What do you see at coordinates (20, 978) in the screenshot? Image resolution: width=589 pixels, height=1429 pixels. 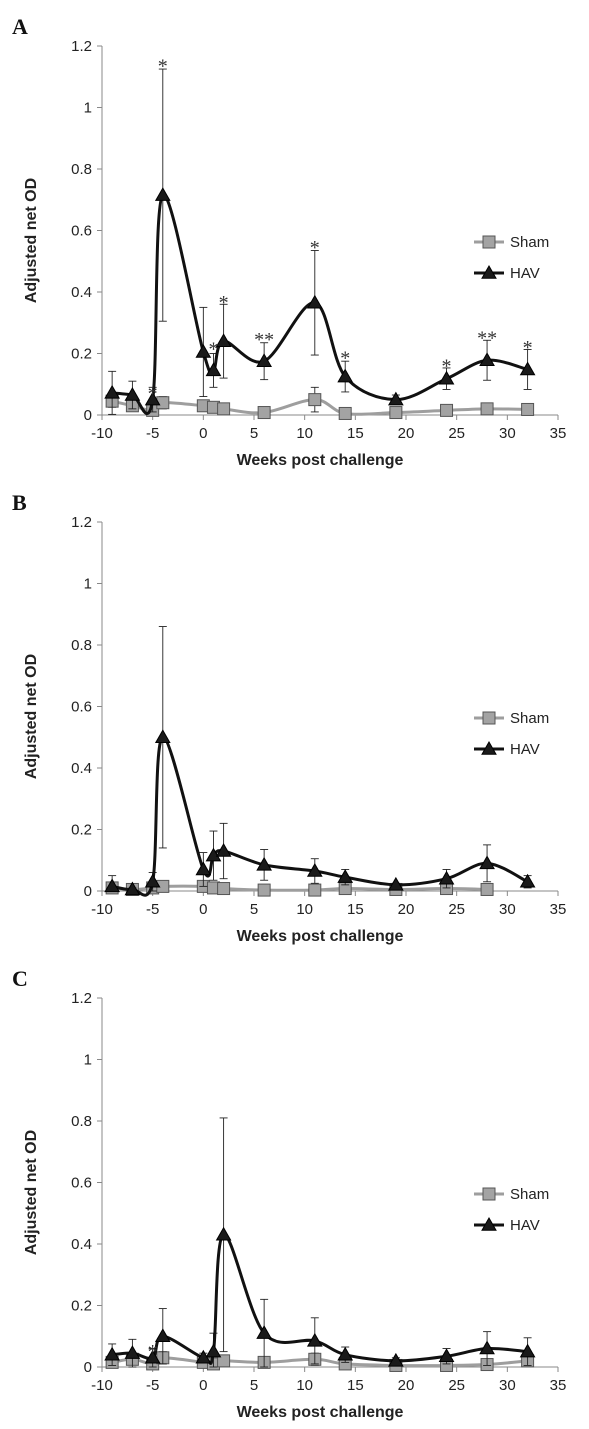 I see `panel-letter: C` at bounding box center [20, 978].